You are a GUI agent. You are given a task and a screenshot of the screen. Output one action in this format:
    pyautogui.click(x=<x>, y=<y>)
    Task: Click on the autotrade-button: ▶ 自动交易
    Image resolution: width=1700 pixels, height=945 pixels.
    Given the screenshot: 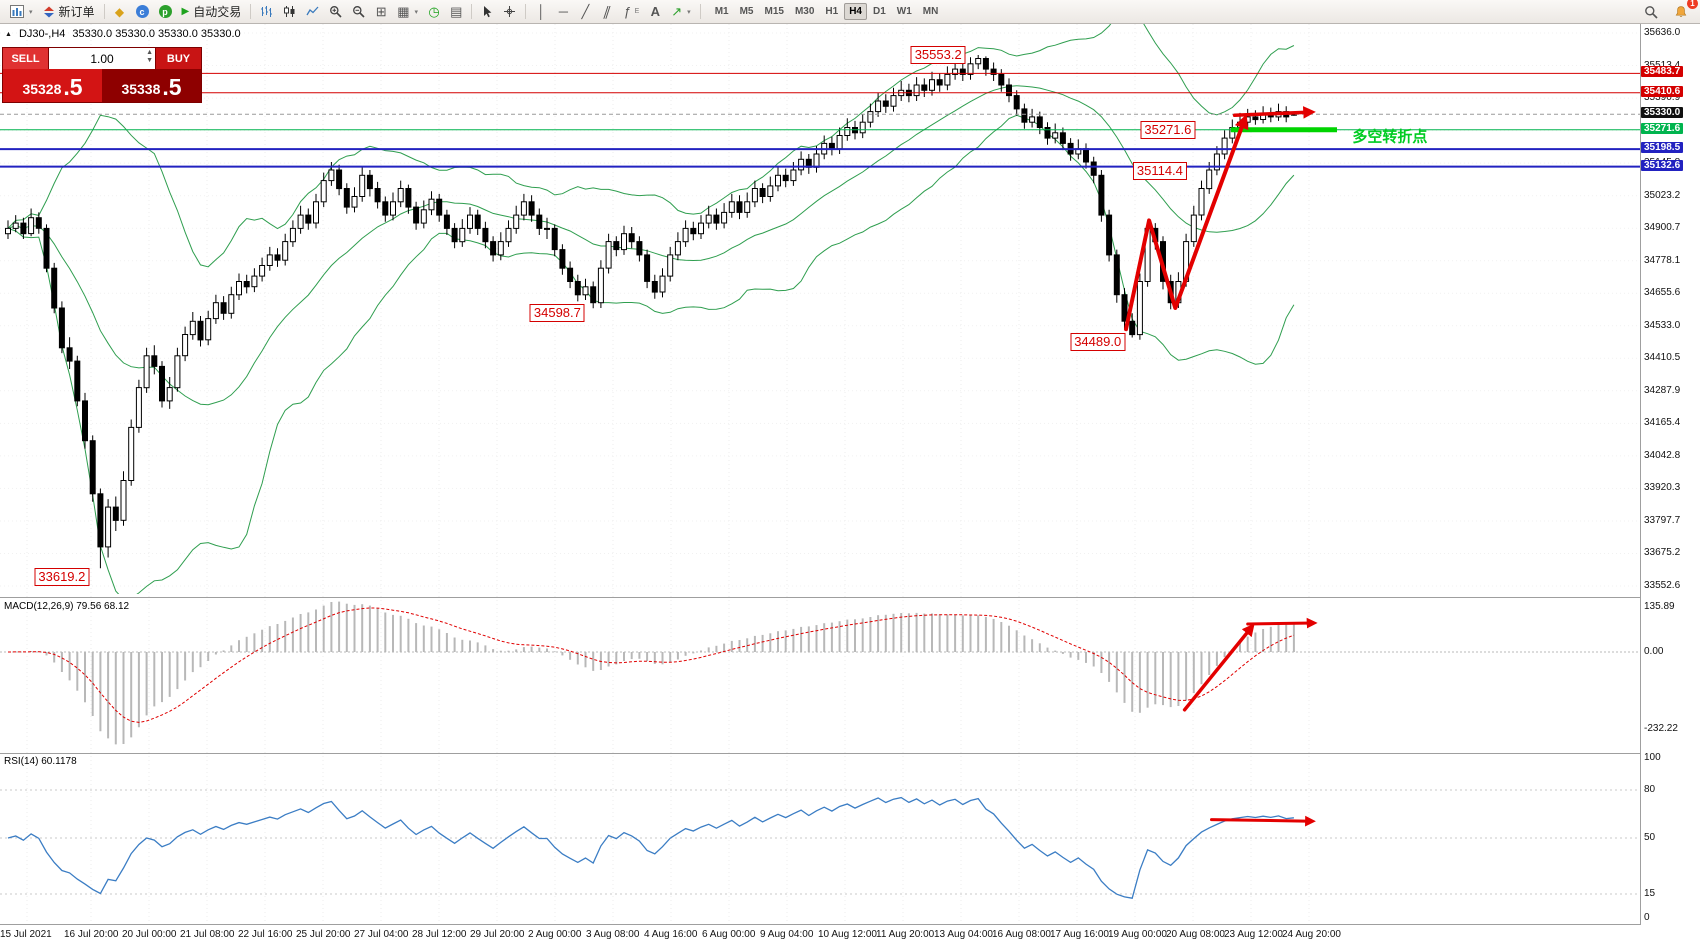 What is the action you would take?
    pyautogui.click(x=211, y=12)
    